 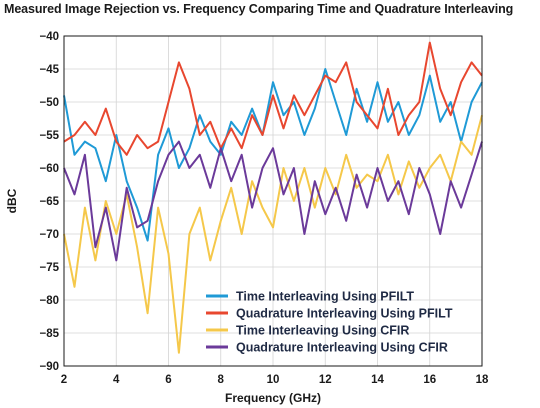 I want to click on y-tick-label: −80, so click(x=49, y=301).